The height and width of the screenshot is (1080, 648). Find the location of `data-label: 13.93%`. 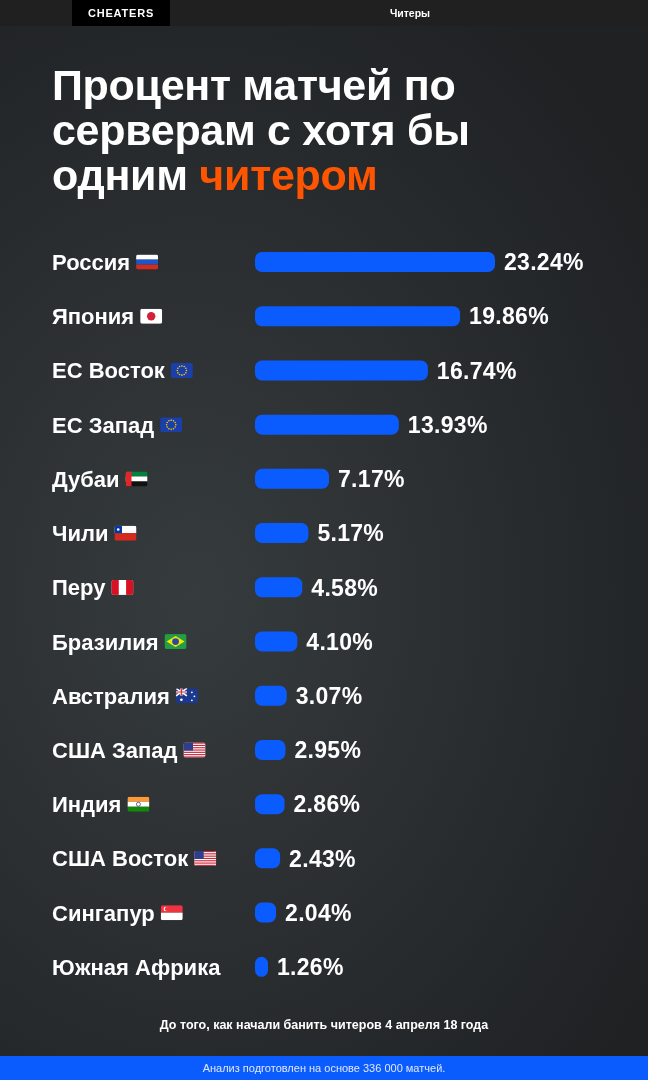

data-label: 13.93% is located at coordinates (447, 424).